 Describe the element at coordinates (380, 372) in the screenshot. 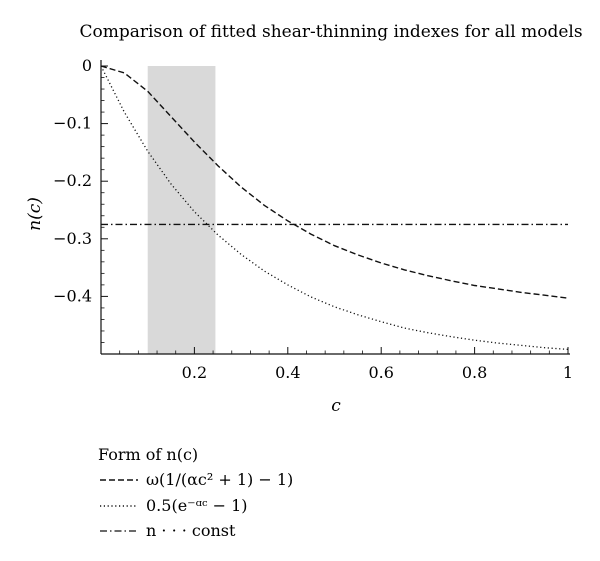

I see `x-tick-label: 0.6` at that location.